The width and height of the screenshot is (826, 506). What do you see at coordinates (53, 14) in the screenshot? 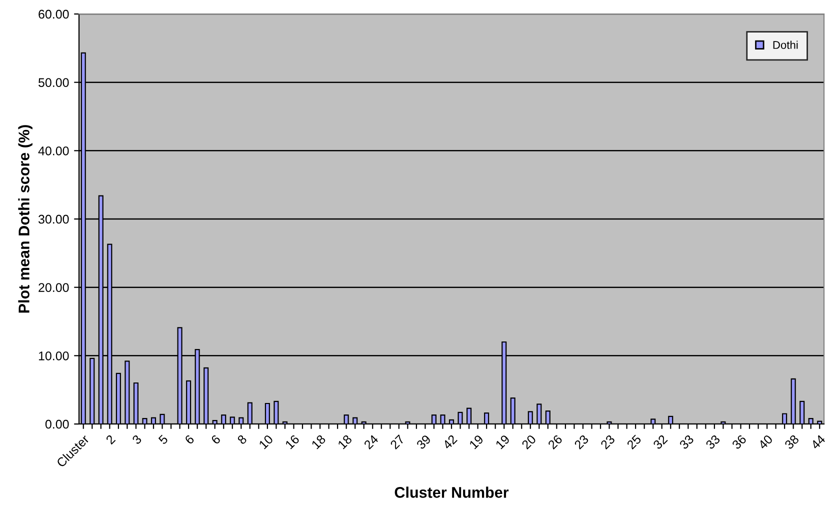
I see `y-tick-label: 60.00` at bounding box center [53, 14].